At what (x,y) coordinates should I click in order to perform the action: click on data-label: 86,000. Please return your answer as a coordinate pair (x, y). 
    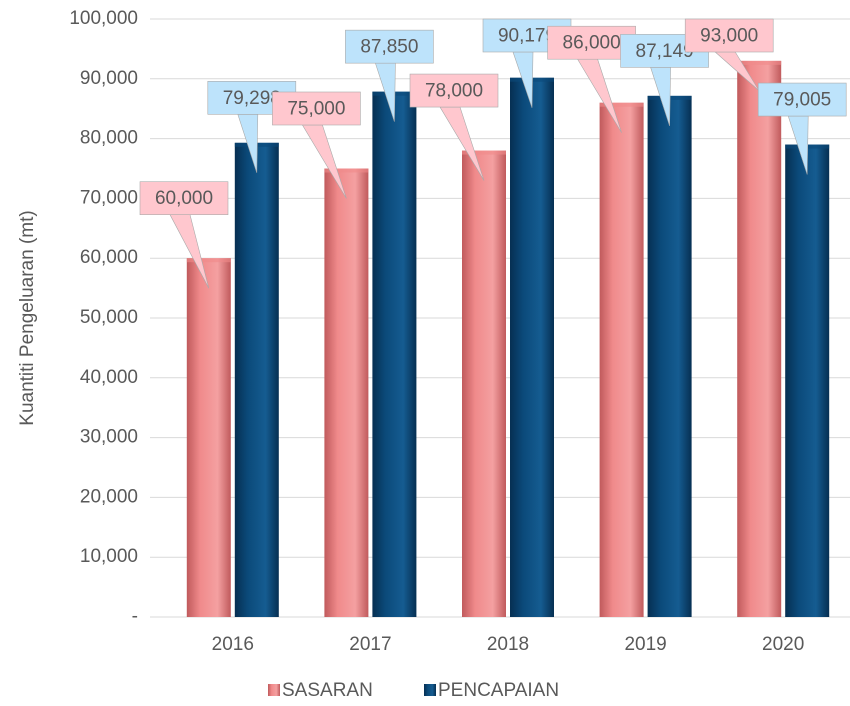
    Looking at the image, I should click on (592, 43).